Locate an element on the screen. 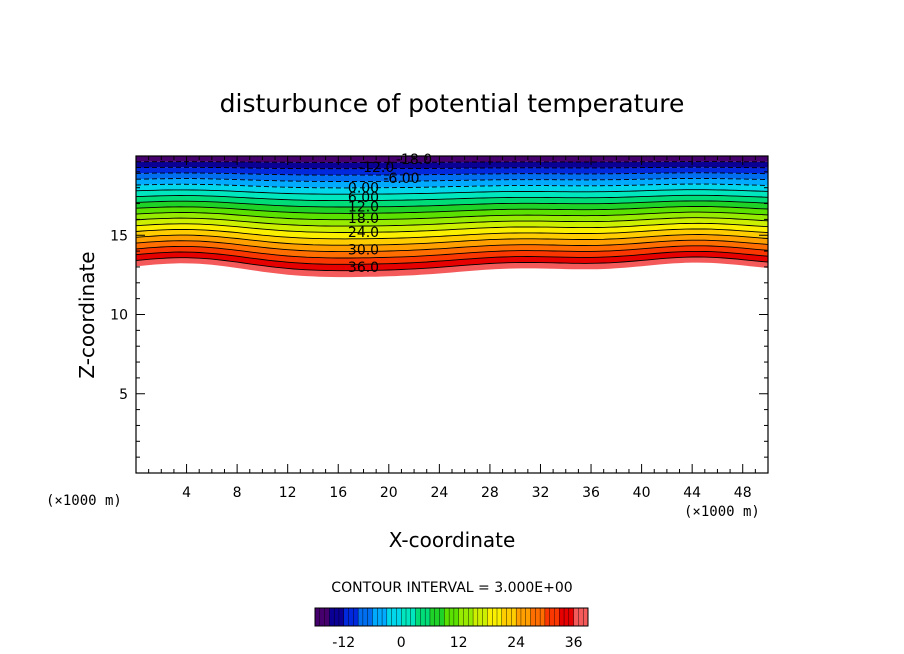  colorbar-tick-label: 0 is located at coordinates (401, 643).